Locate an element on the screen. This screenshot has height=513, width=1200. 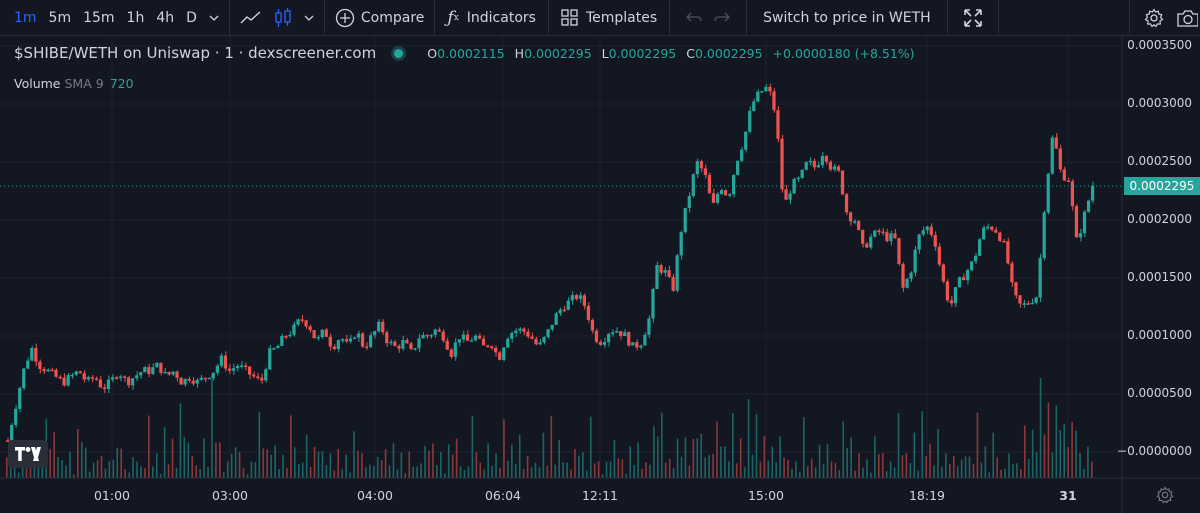
line-chart-icon is located at coordinates (251, 18).